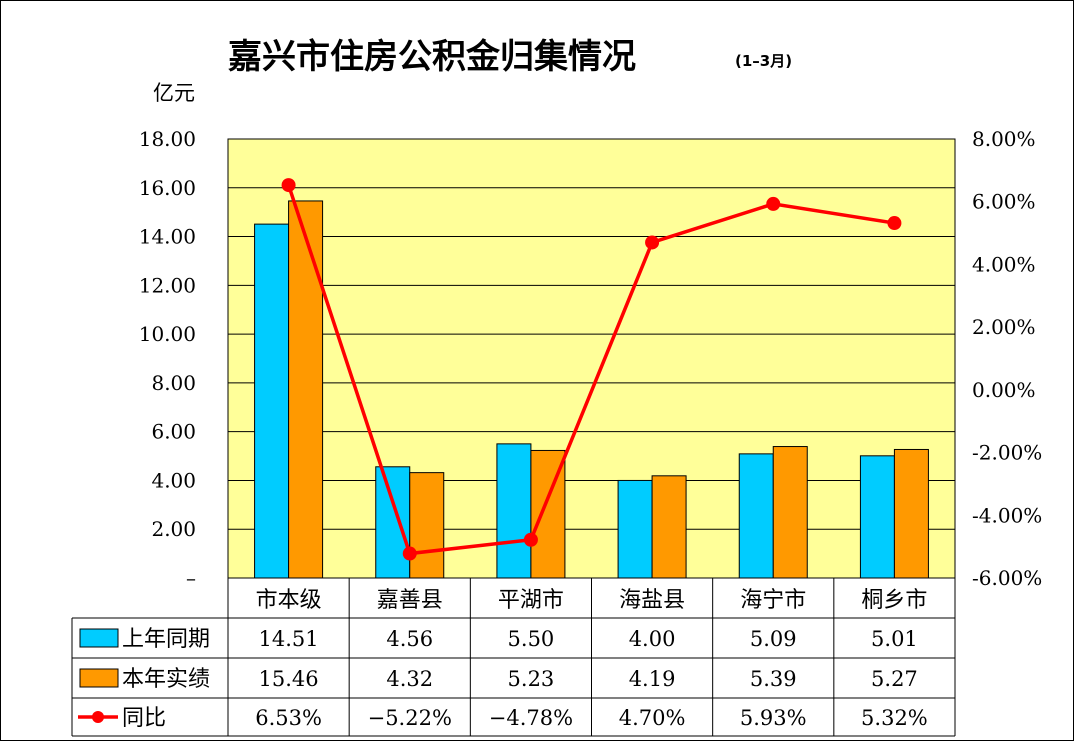  What do you see at coordinates (652, 679) in the screenshot?
I see `table-cell: 4.19` at bounding box center [652, 679].